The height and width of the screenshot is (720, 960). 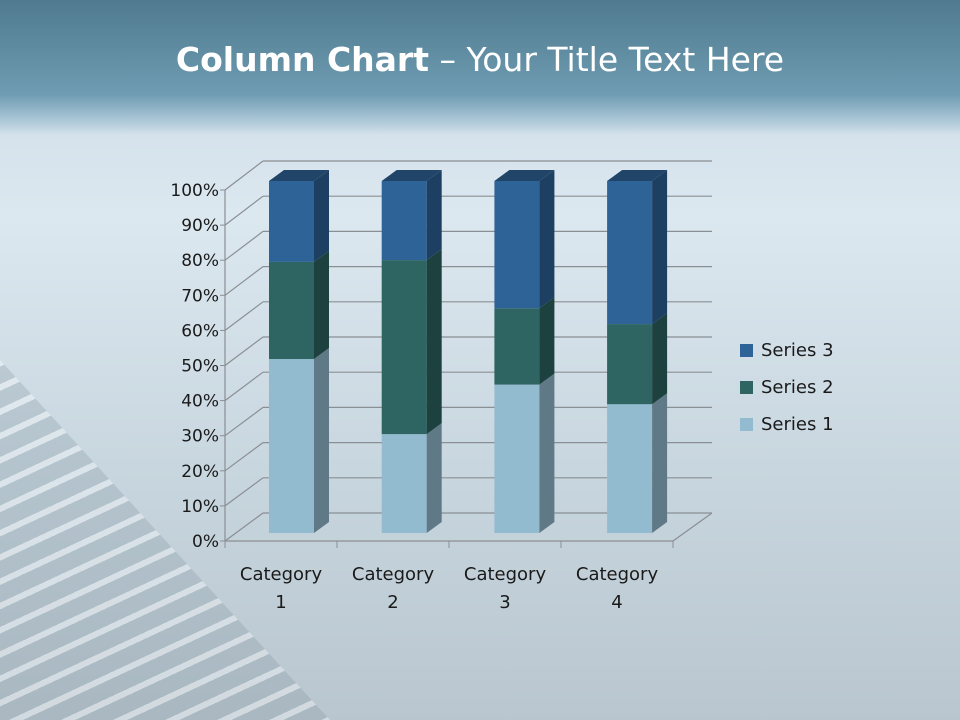 I want to click on legend-item-series-1: Series 1, so click(x=787, y=424).